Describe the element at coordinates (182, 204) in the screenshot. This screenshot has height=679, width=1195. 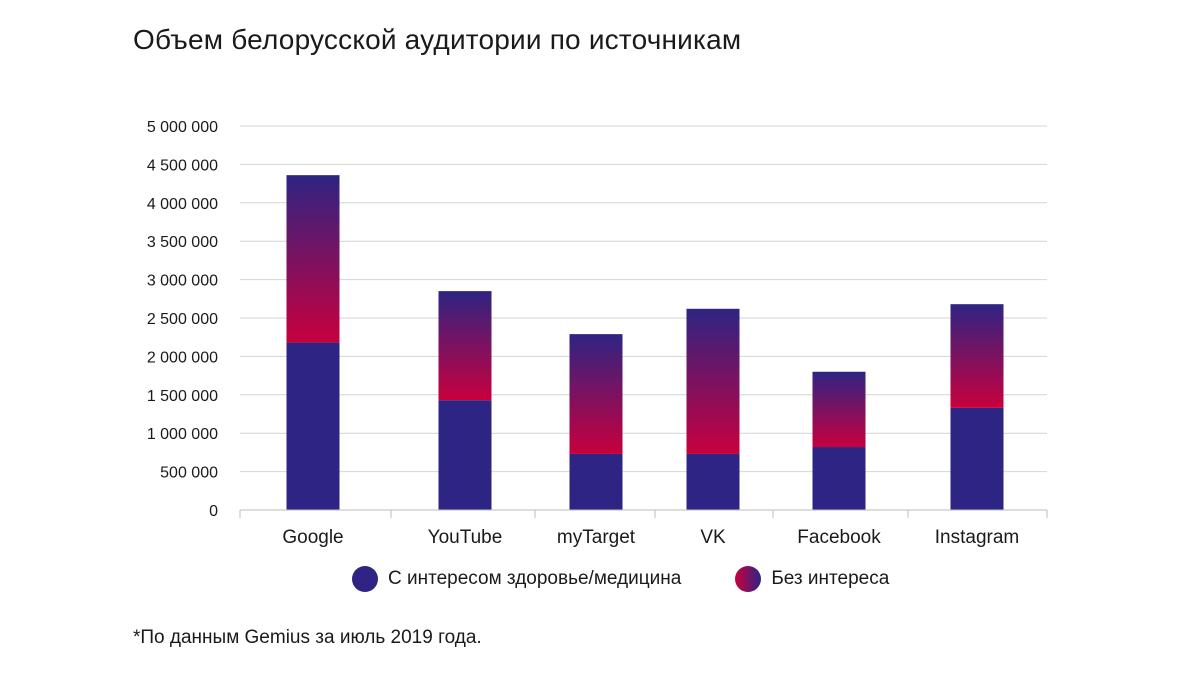
I see `y-tick-label: 4 000 000` at that location.